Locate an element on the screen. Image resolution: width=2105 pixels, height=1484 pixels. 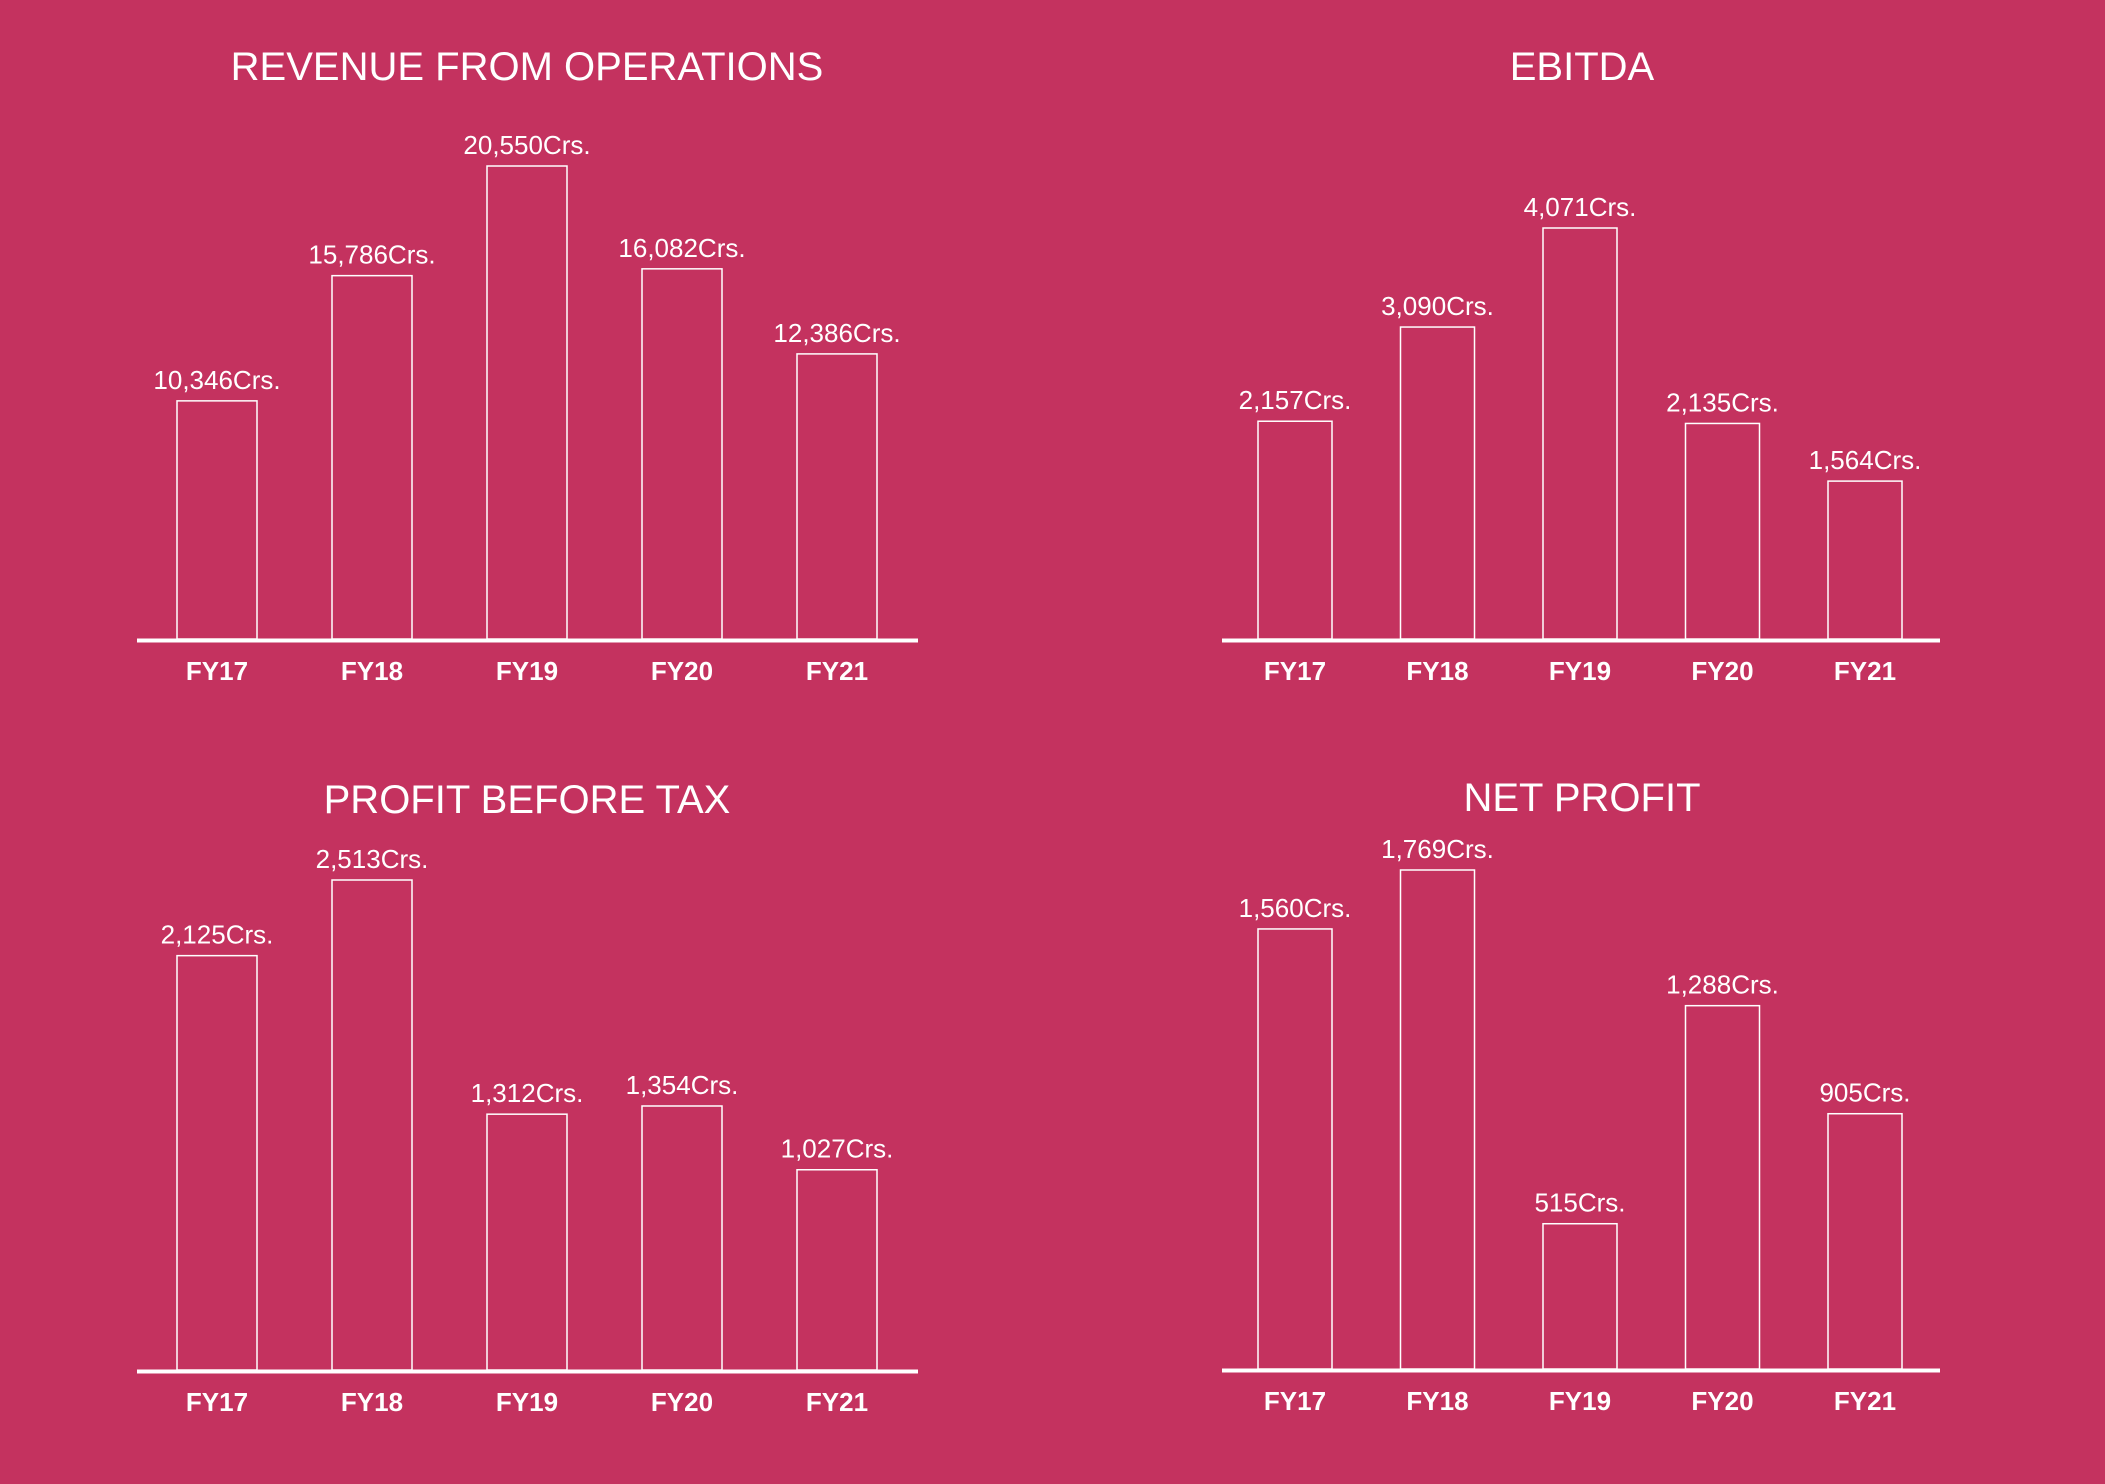
value-label-fy21: 1,027Crs. is located at coordinates (837, 1149).